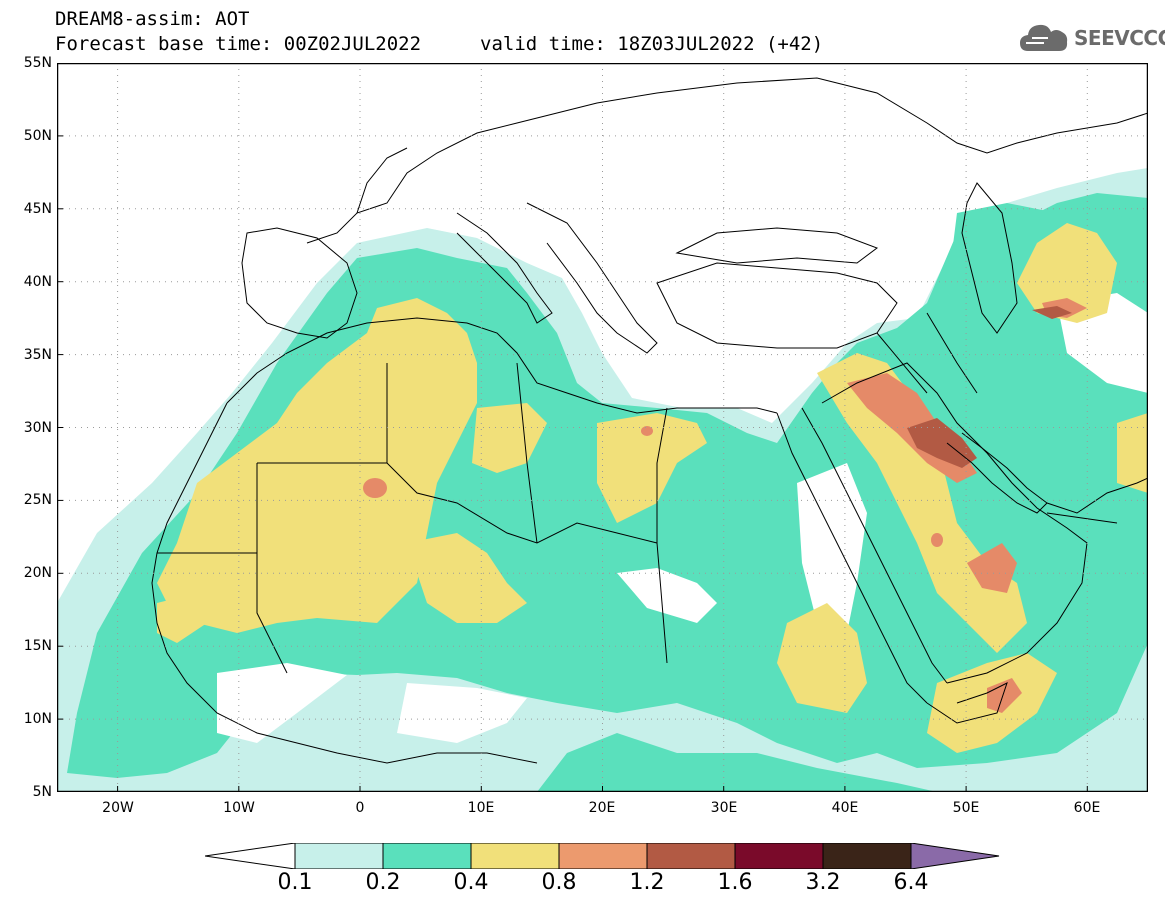  What do you see at coordinates (1087, 808) in the screenshot?
I see `lon-label-60e: 60E` at bounding box center [1087, 808].